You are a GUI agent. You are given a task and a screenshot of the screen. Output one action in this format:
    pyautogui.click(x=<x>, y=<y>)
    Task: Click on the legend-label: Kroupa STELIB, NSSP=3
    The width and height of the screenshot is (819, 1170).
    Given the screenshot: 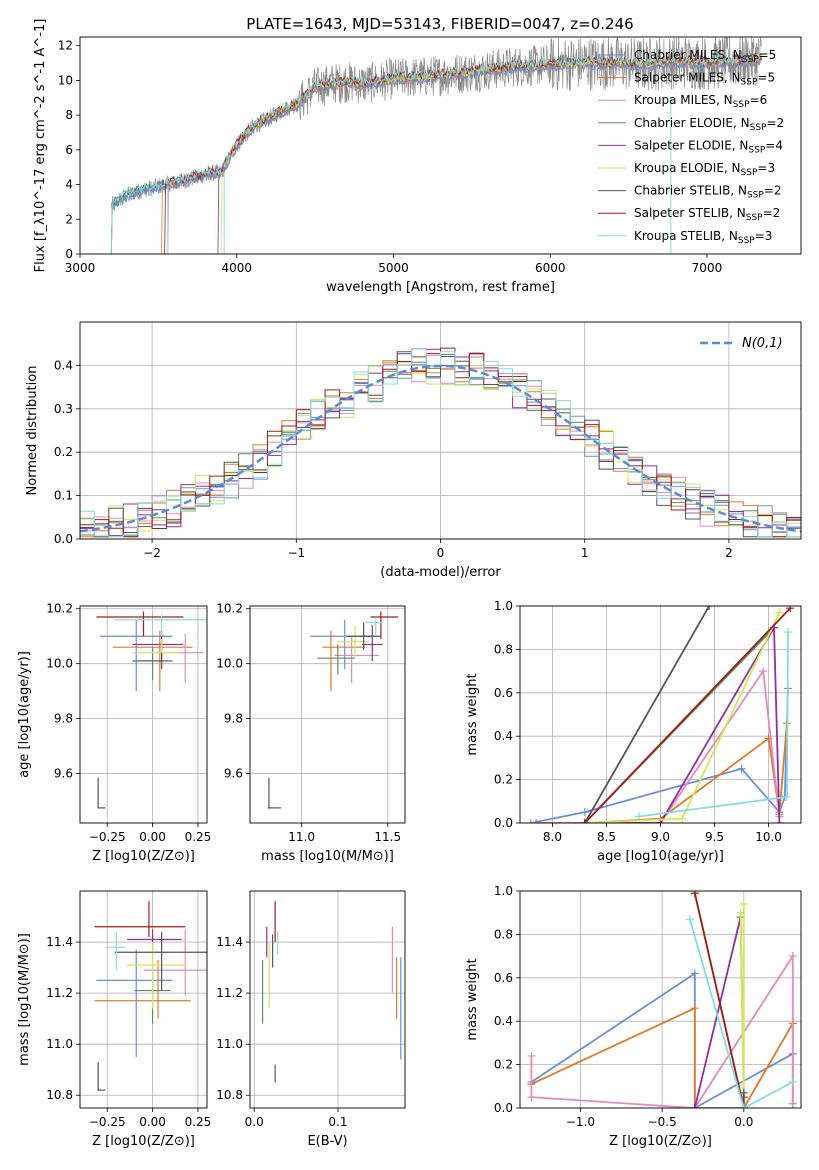 What is the action you would take?
    pyautogui.click(x=703, y=237)
    